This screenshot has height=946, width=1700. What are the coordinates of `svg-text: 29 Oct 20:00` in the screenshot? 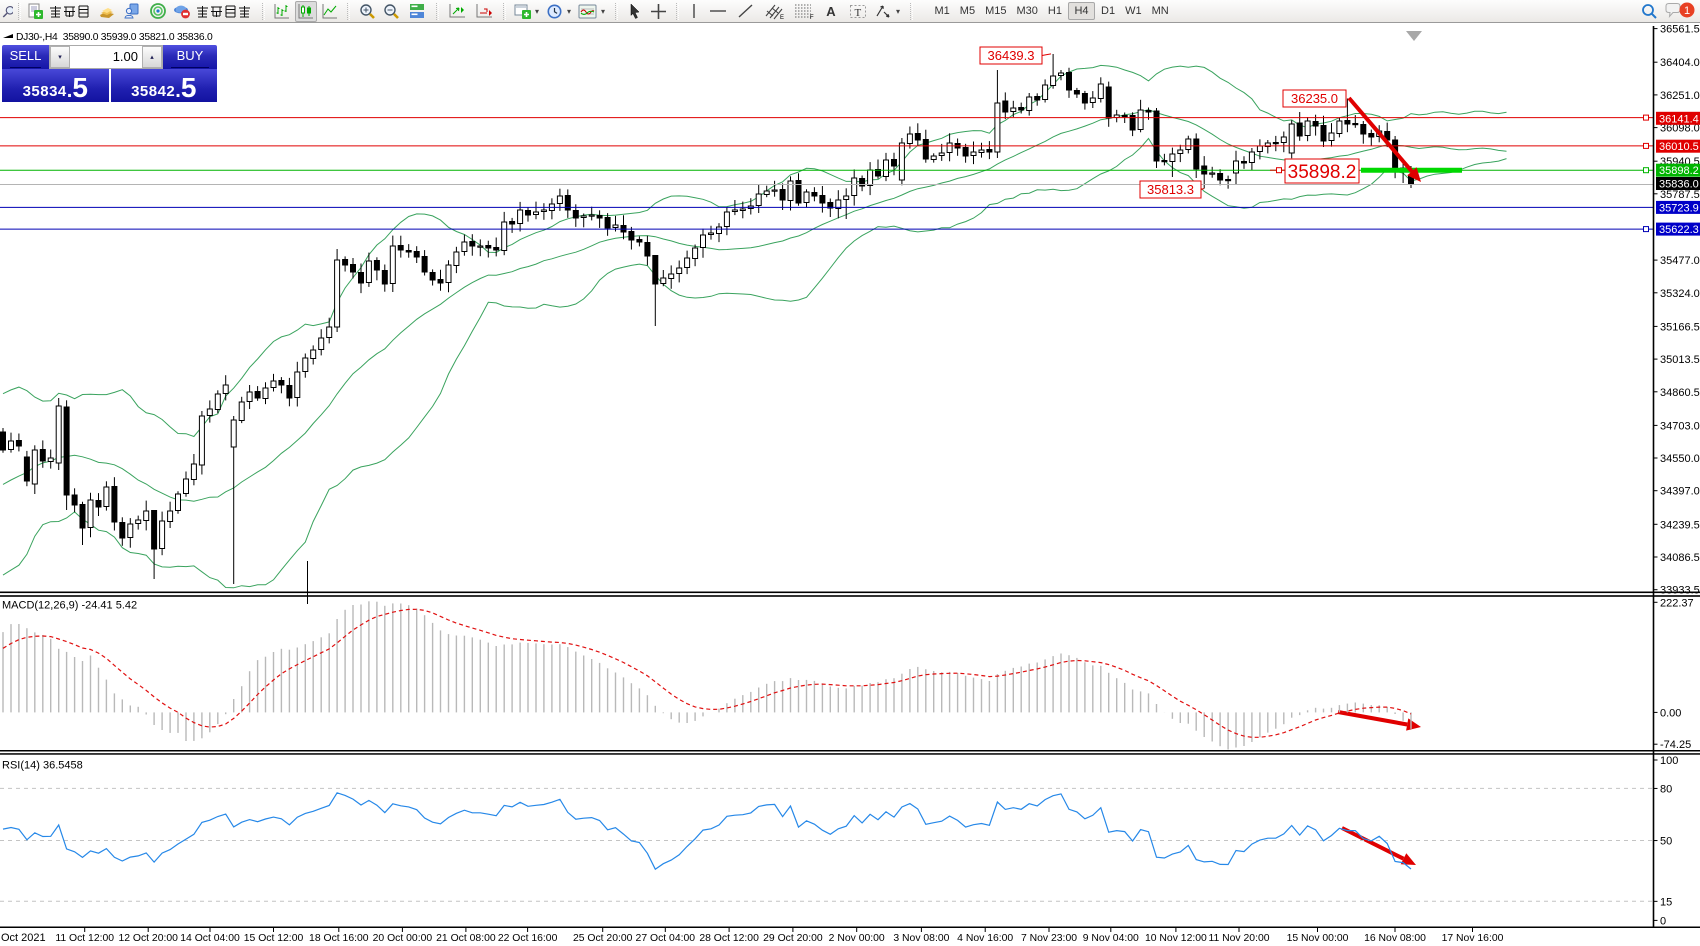 It's located at (793, 938).